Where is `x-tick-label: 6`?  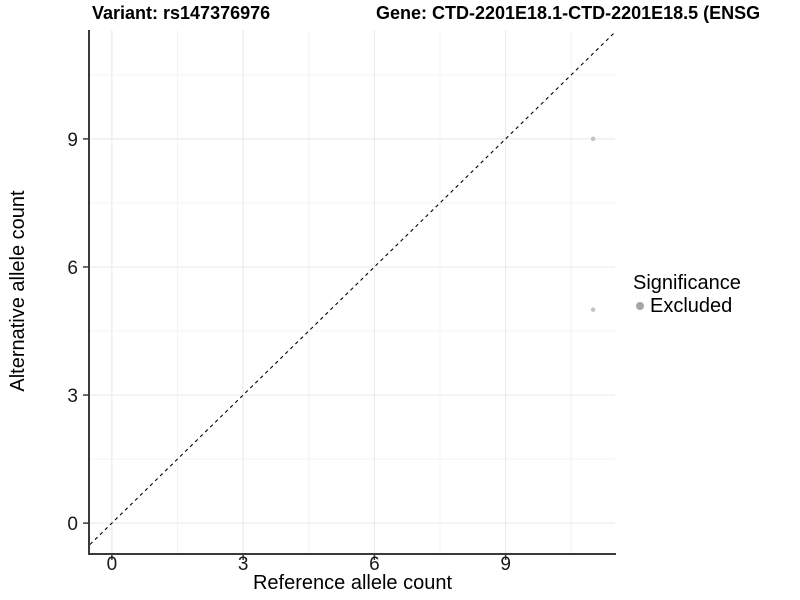
x-tick-label: 6 is located at coordinates (374, 564).